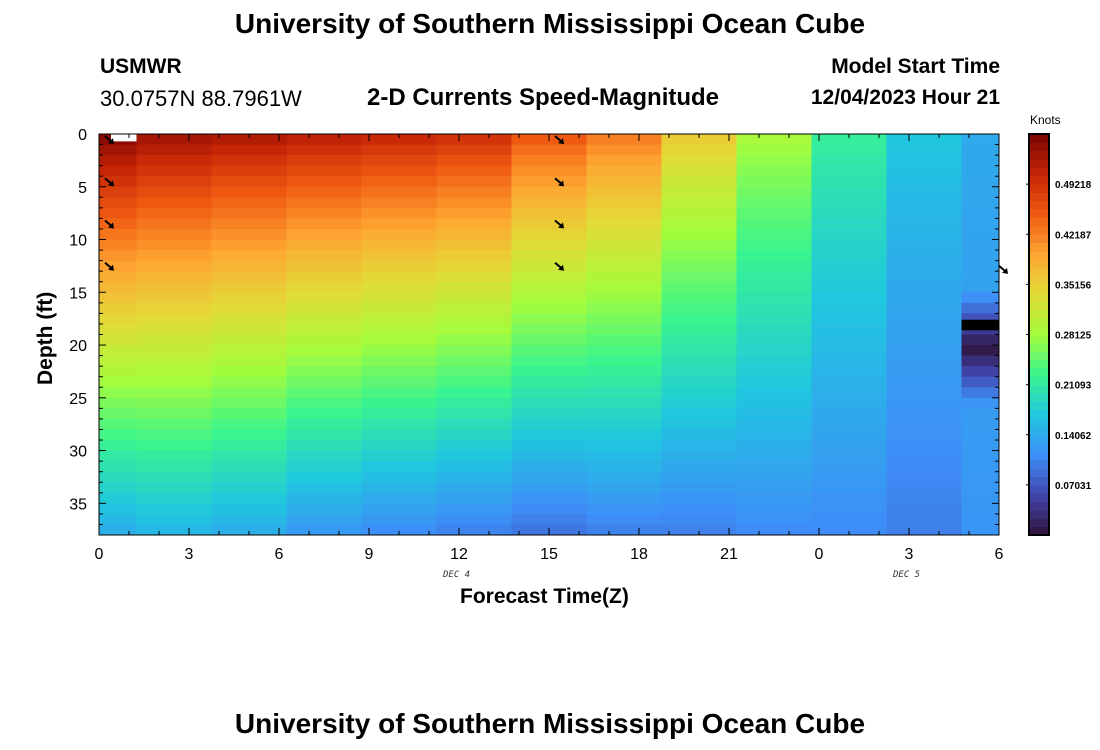  What do you see at coordinates (909, 554) in the screenshot?
I see `x-tick-label: 3` at bounding box center [909, 554].